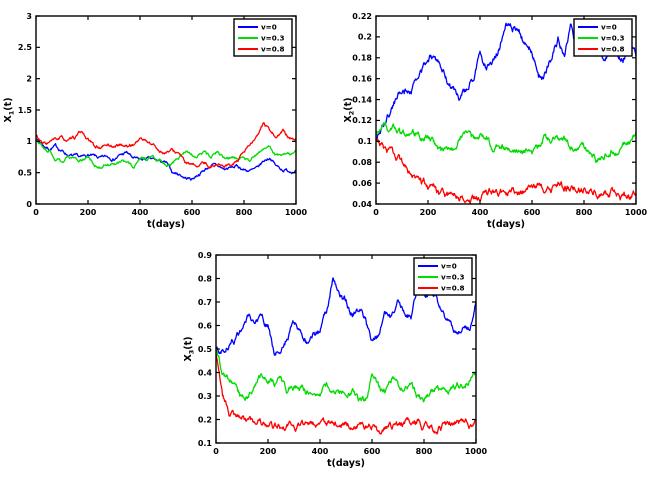 Image resolution: width=671 pixels, height=478 pixels. Describe the element at coordinates (205, 255) in the screenshot. I see `y-tick-label: 0.9` at that location.